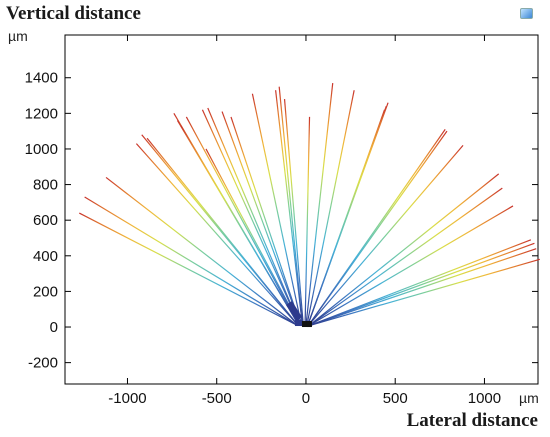  What do you see at coordinates (526, 13) in the screenshot?
I see `colormap-icon` at bounding box center [526, 13].